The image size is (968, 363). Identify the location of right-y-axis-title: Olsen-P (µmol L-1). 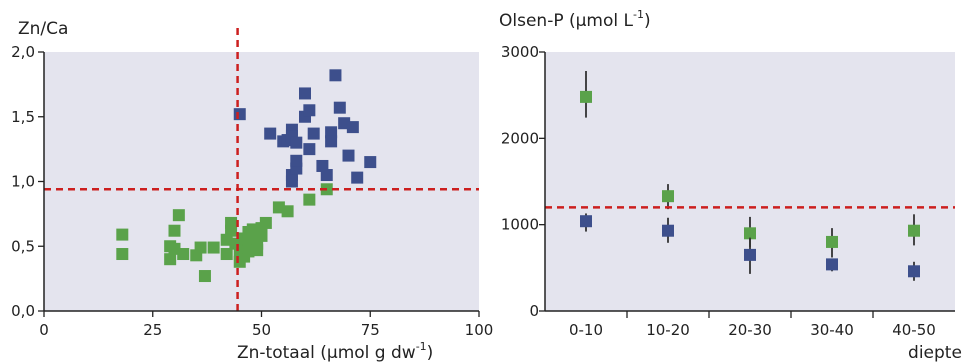
(575, 19).